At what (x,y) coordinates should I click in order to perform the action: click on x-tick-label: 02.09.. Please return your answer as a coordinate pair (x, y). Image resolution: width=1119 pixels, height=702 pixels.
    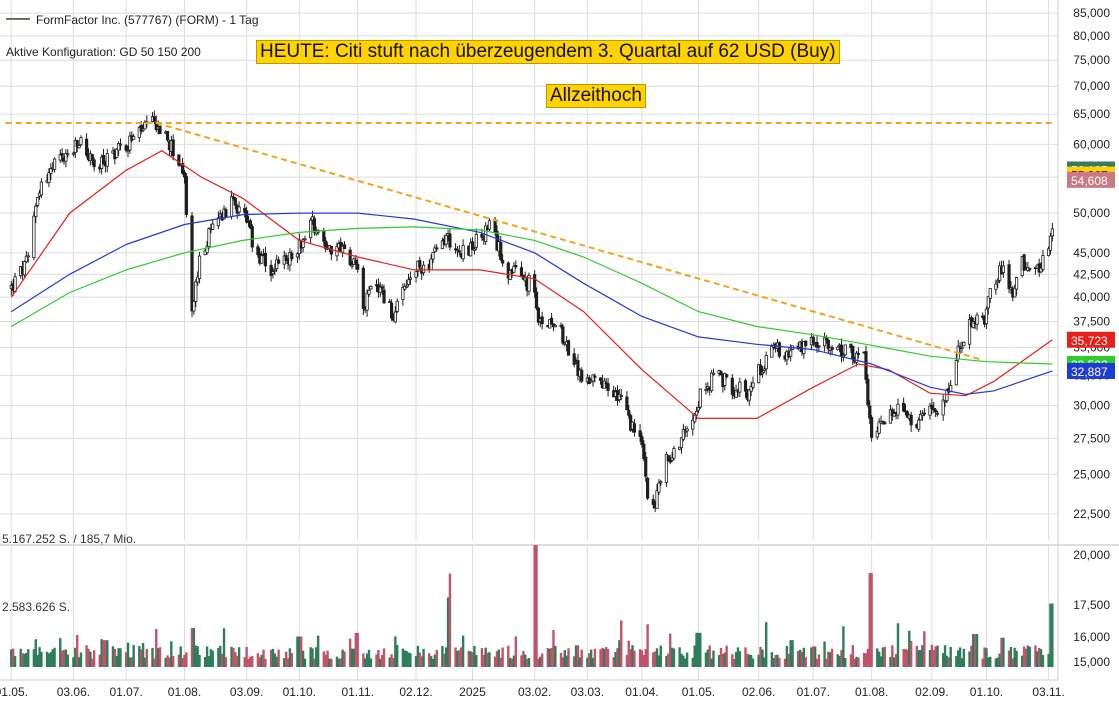
    Looking at the image, I should click on (931, 692).